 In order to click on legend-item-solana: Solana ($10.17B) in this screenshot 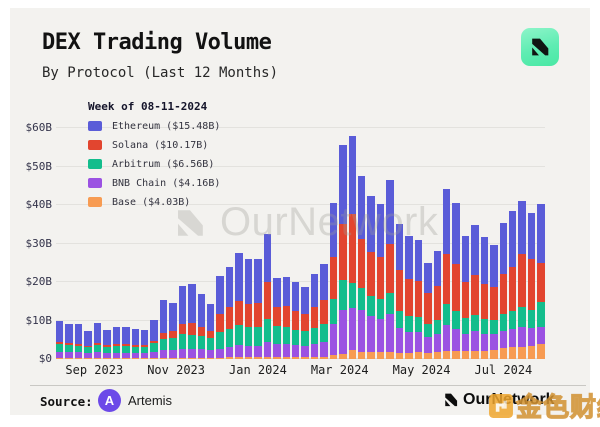, I will do `click(154, 145)`.